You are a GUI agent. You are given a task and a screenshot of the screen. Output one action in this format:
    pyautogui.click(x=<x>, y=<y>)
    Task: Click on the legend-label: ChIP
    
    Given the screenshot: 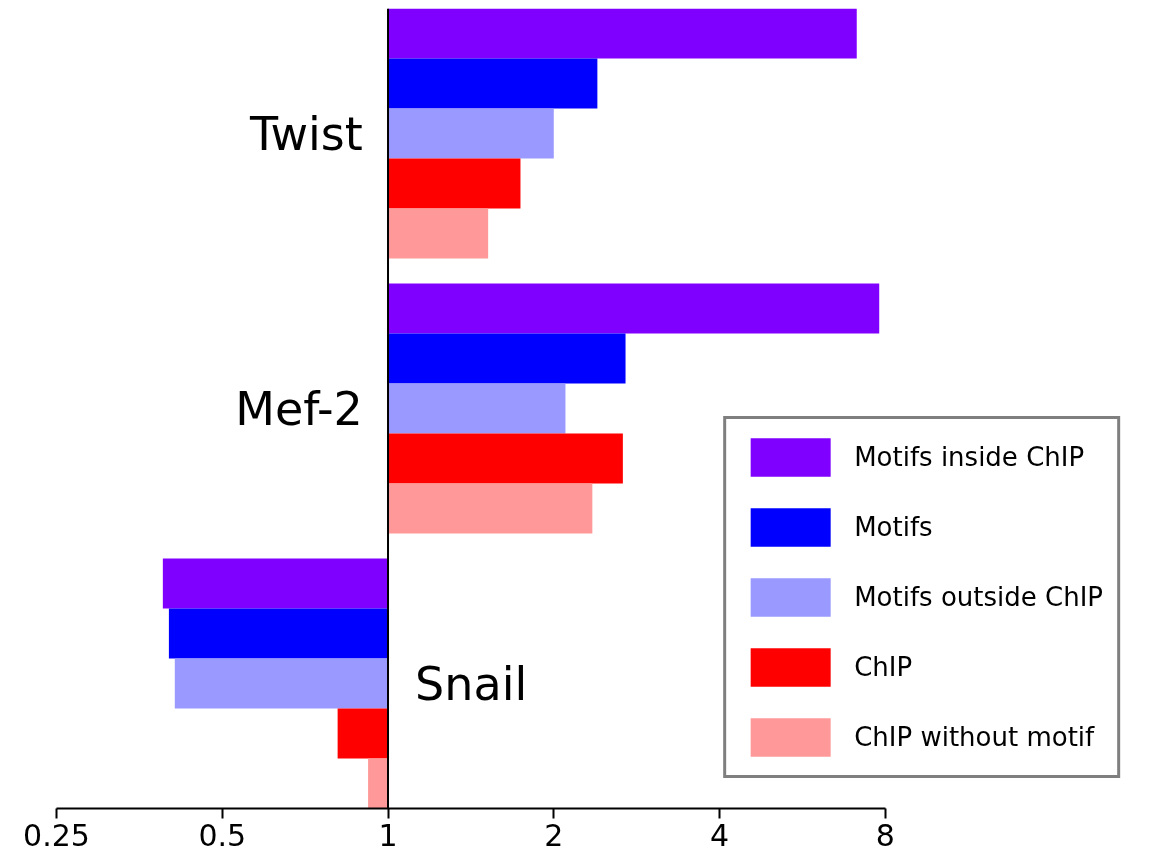 What is the action you would take?
    pyautogui.click(x=883, y=667)
    